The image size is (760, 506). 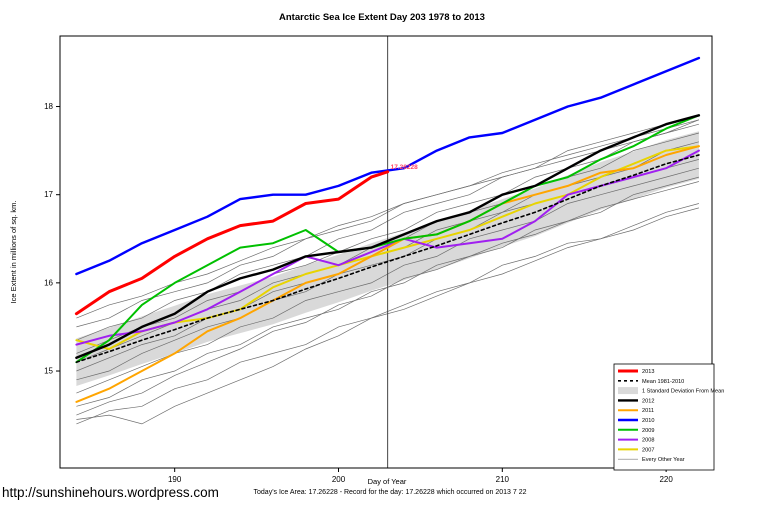 I want to click on x-tick-label: 190, so click(x=175, y=479).